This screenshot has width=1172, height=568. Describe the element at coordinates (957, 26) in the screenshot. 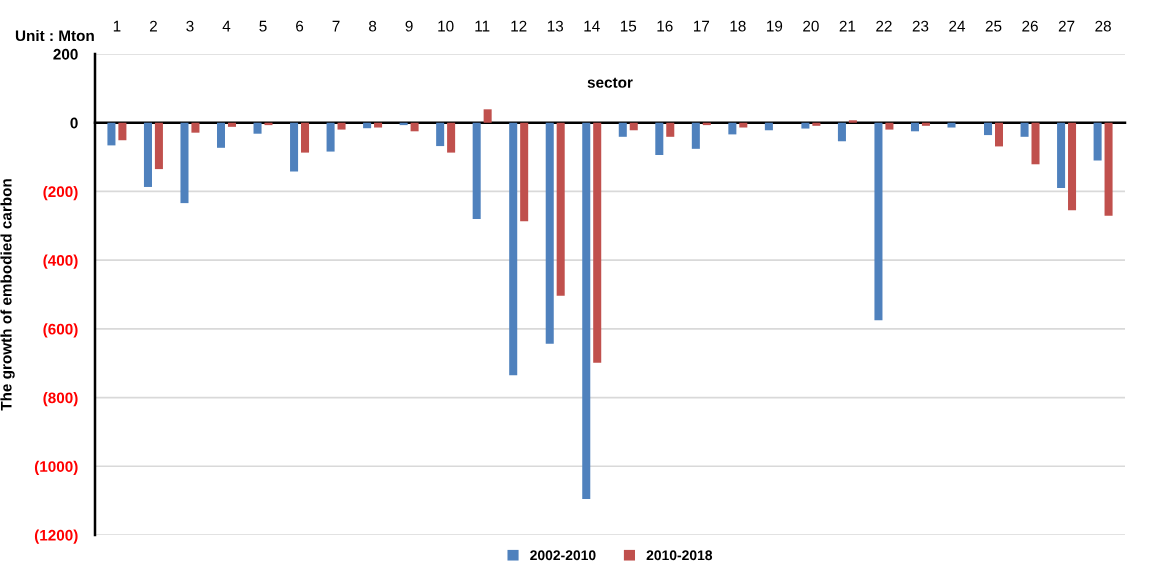

I see `x-tick-label: 24` at that location.